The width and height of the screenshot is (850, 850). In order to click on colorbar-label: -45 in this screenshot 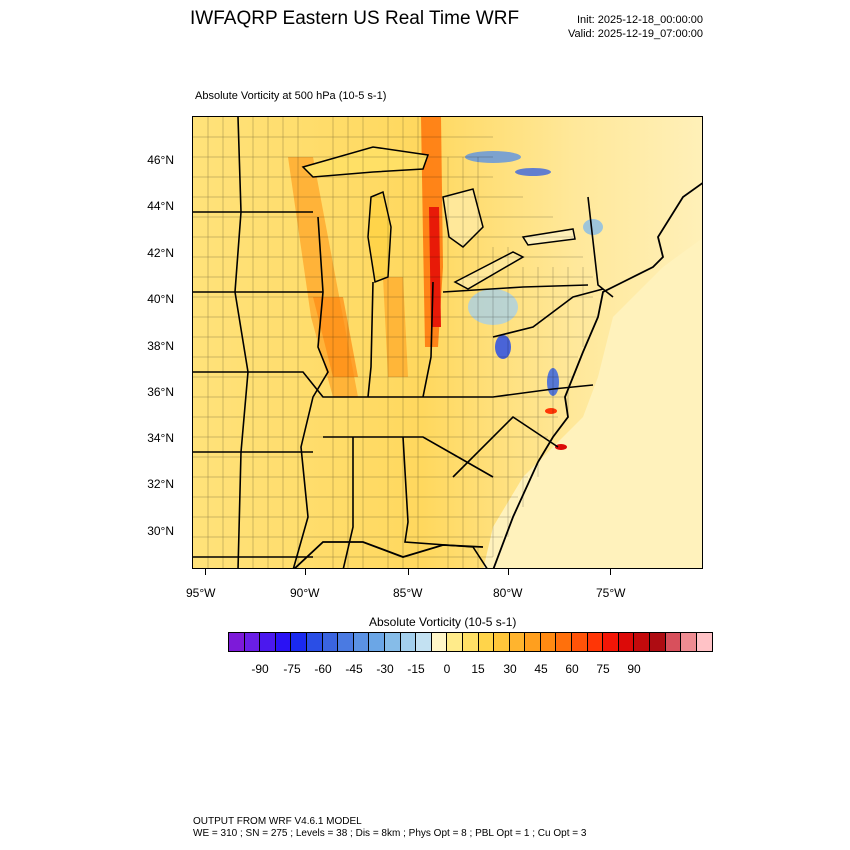, I will do `click(354, 669)`.